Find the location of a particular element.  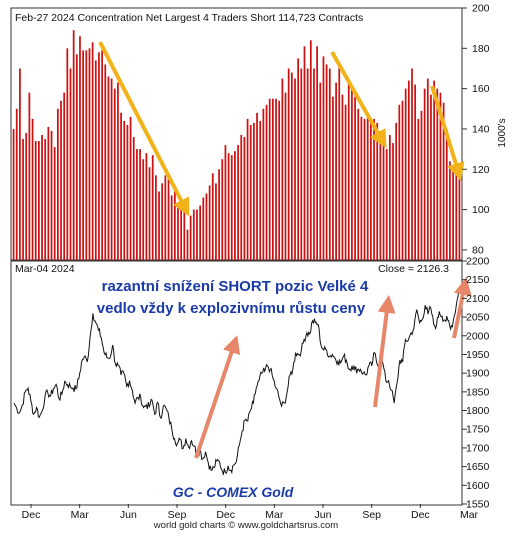

x-tick-label: Mar is located at coordinates (469, 515).